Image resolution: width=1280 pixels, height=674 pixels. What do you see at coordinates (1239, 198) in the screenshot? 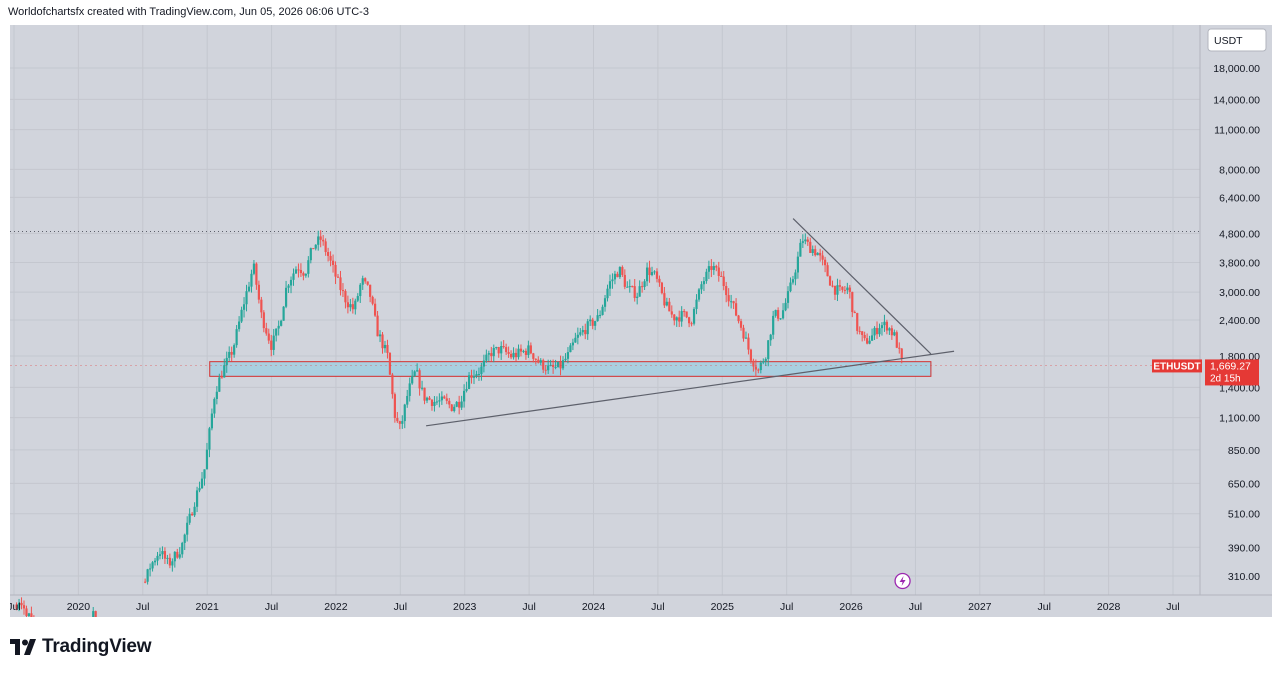
I see `y-tick-label: 6,400.00` at bounding box center [1239, 198].